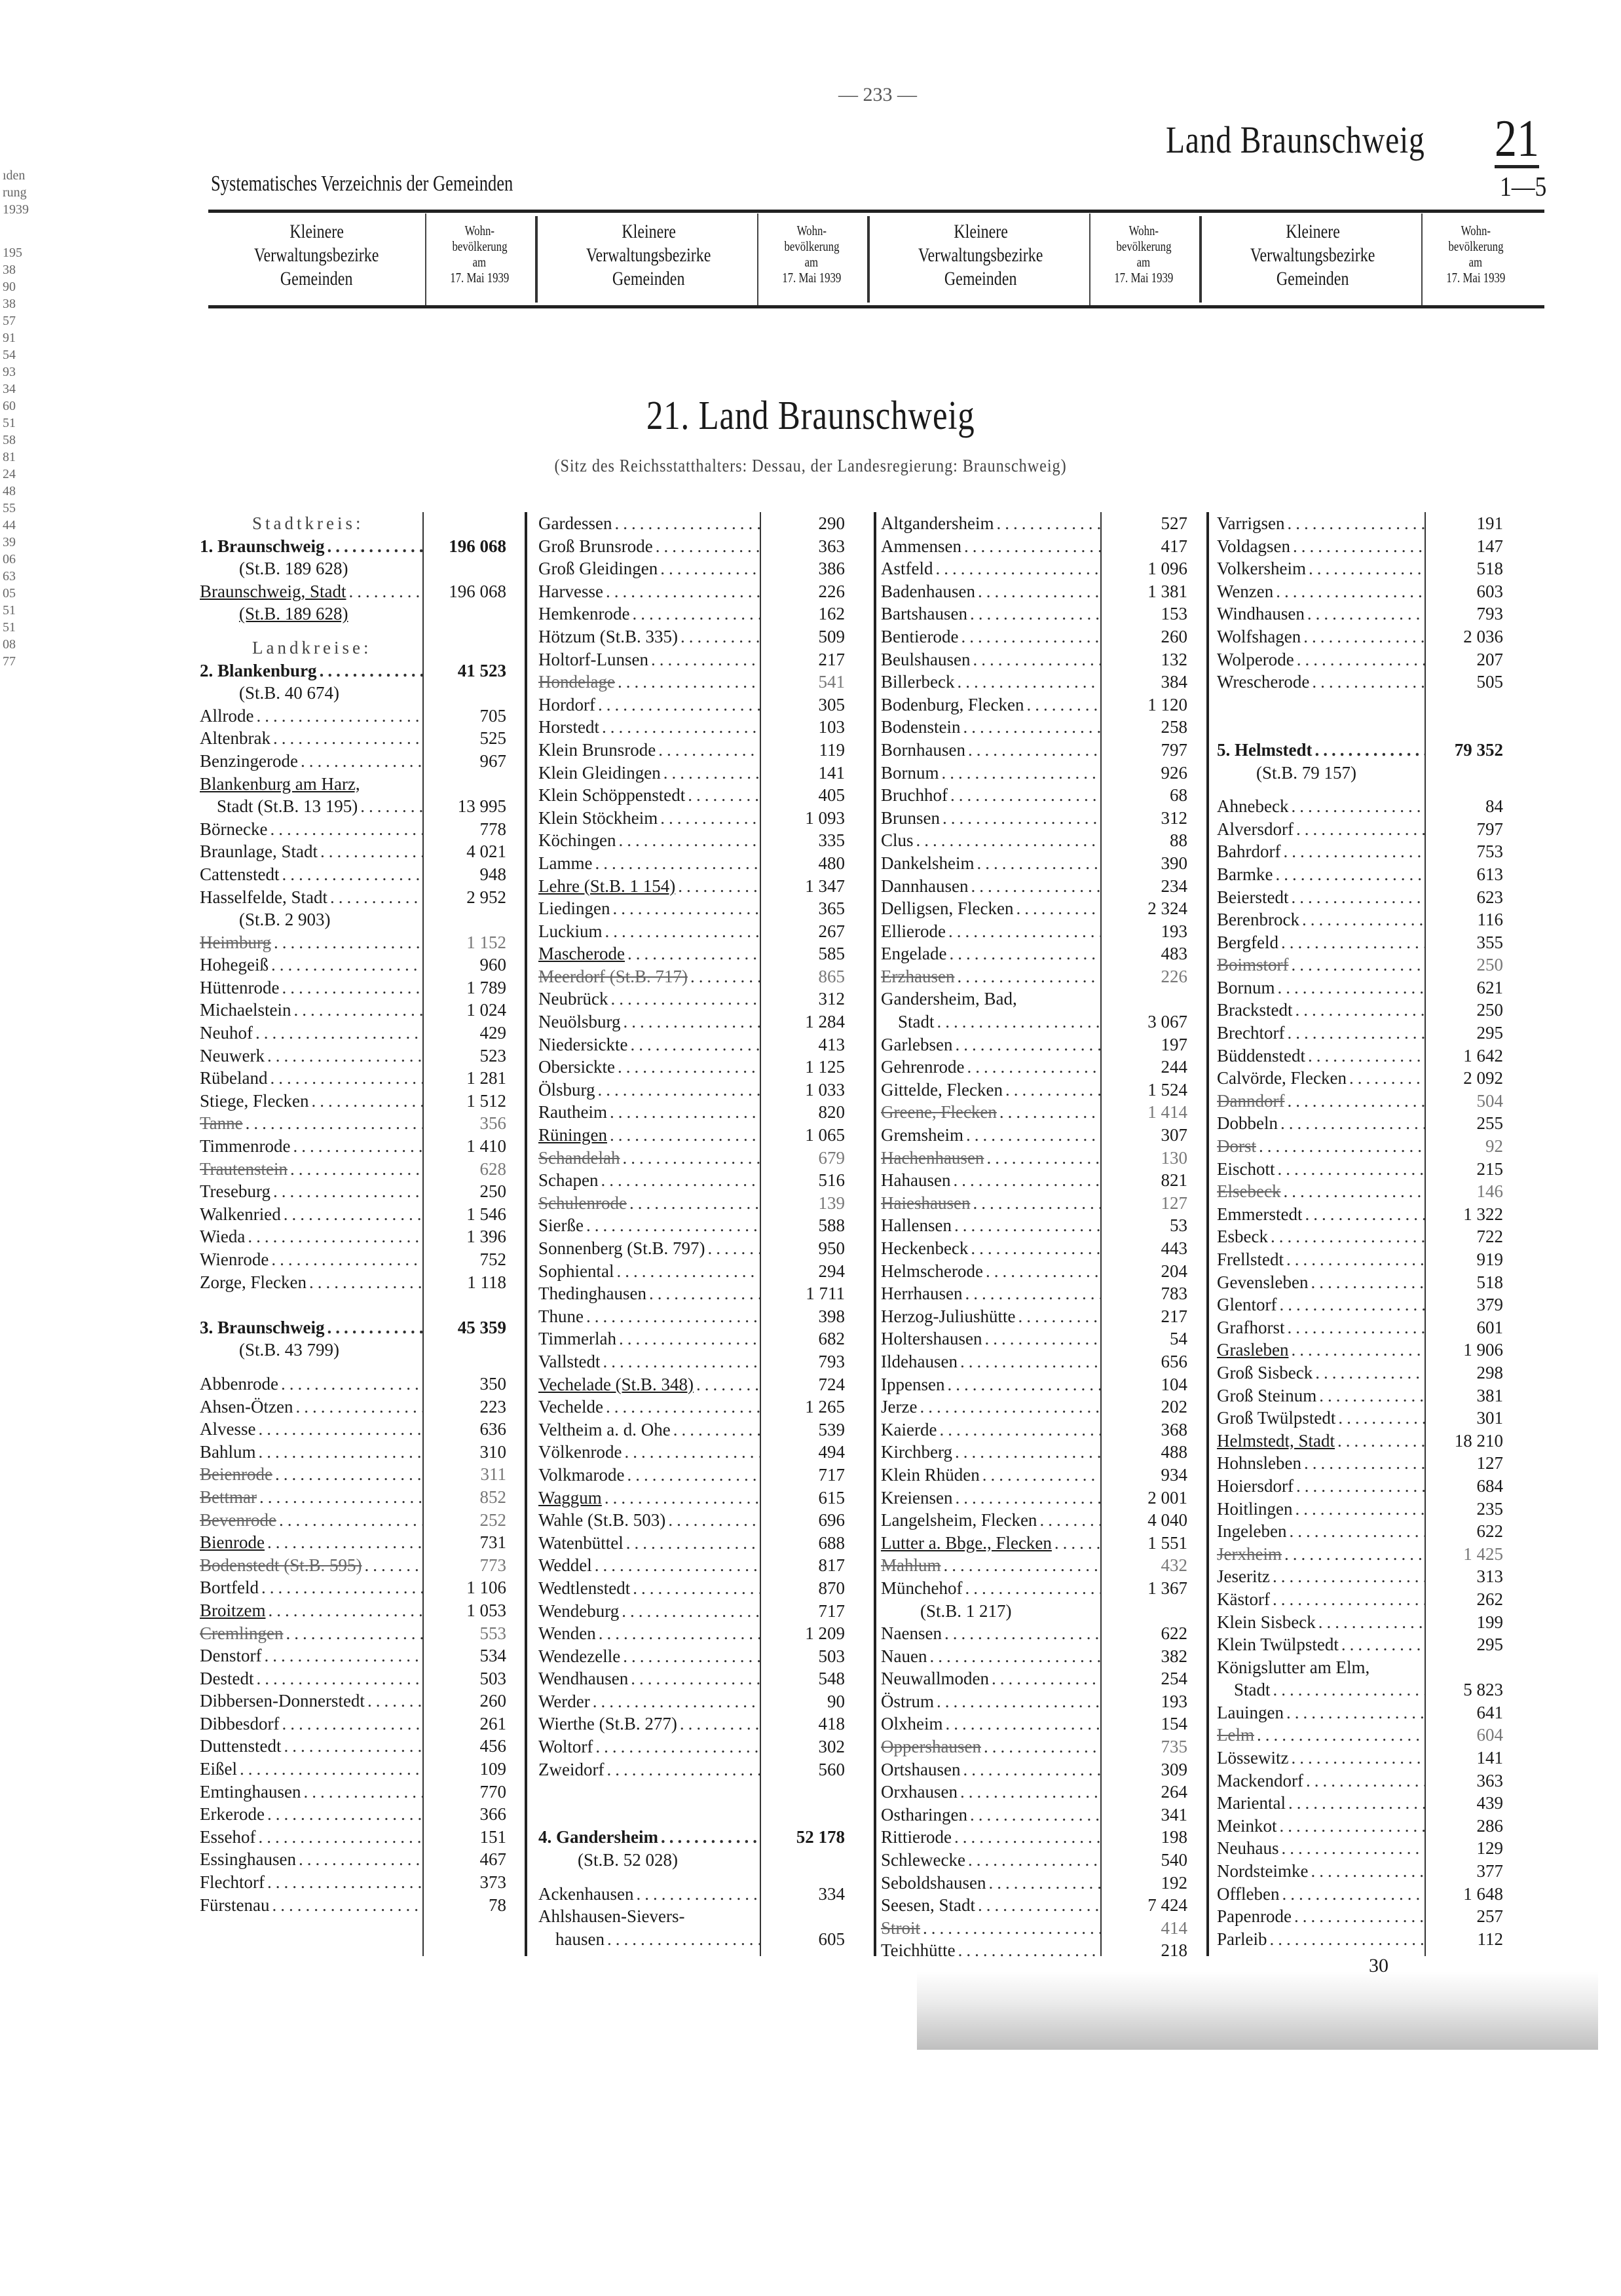 The image size is (1621, 2296). What do you see at coordinates (832, 523) in the screenshot?
I see `population-value: 290` at bounding box center [832, 523].